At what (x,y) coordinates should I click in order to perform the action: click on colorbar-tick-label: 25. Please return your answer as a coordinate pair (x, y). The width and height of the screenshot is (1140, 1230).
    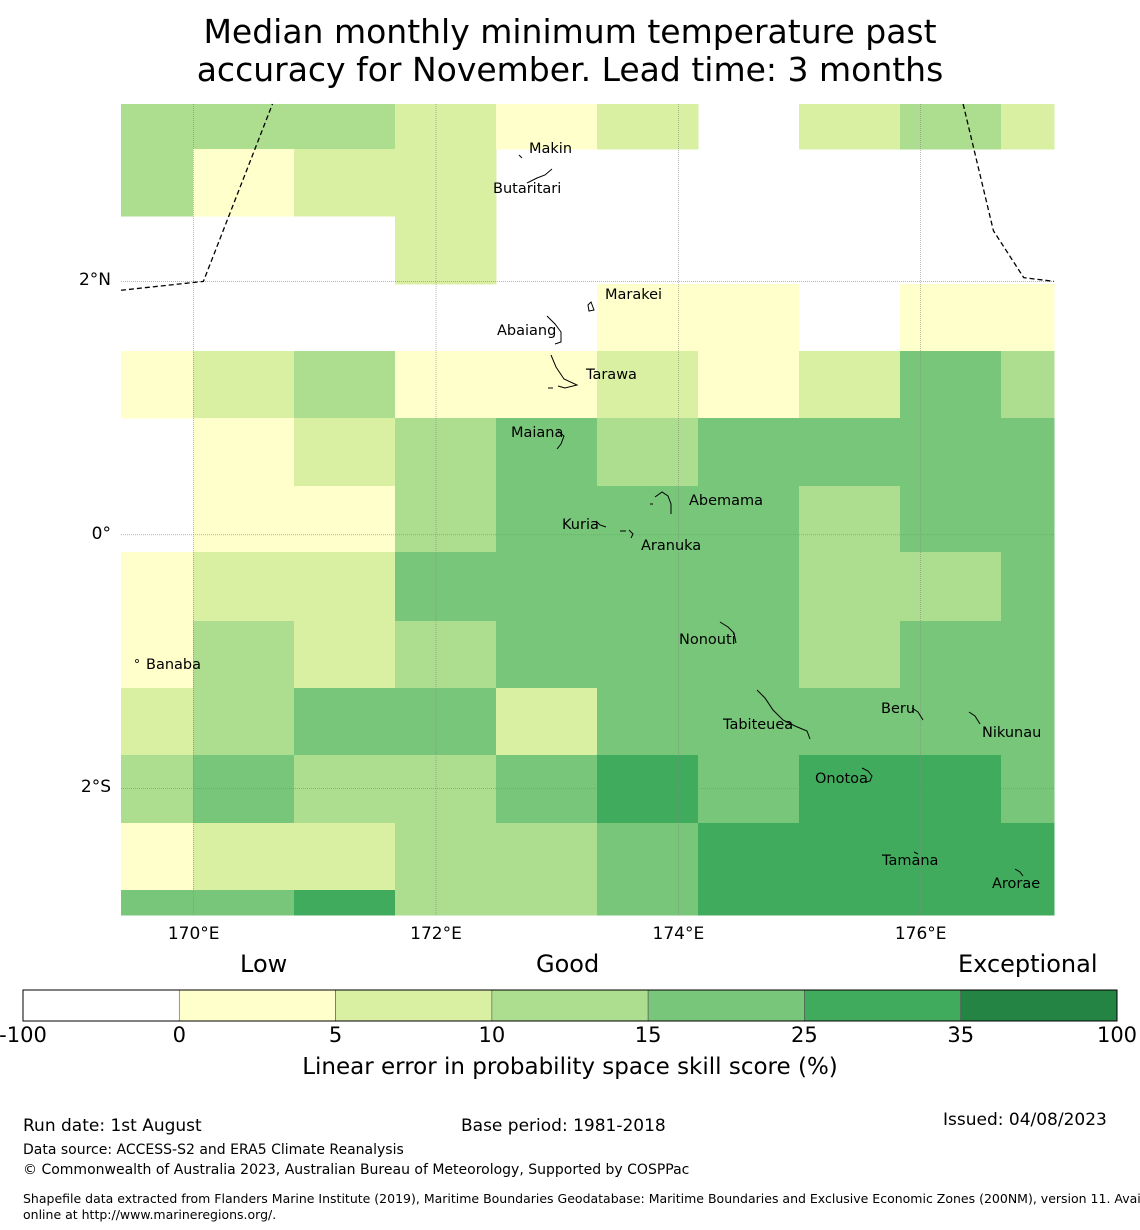
    Looking at the image, I should click on (804, 1035).